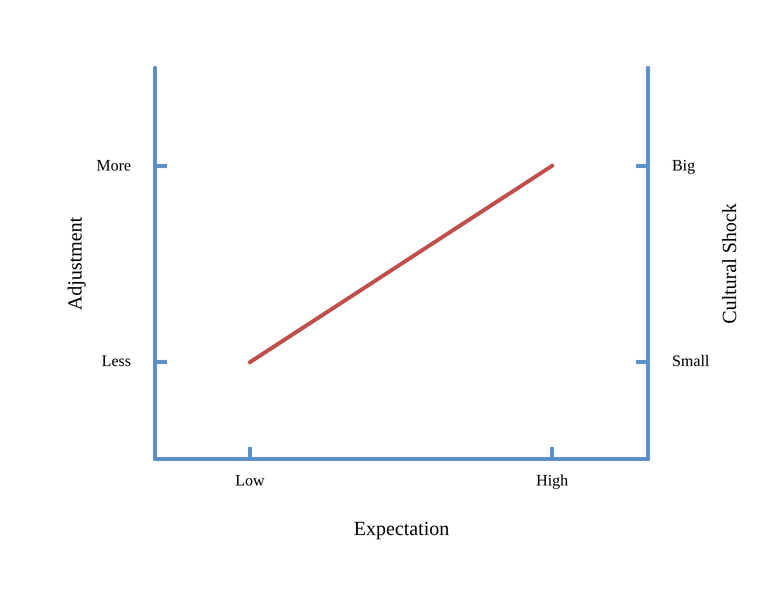  What do you see at coordinates (730, 263) in the screenshot?
I see `y2-axis-title: Cultural Shock` at bounding box center [730, 263].